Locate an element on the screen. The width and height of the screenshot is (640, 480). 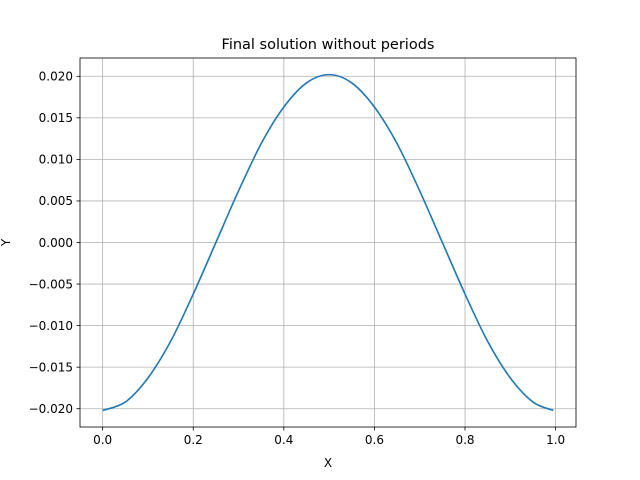
y-tick-label: 0.000 is located at coordinates (56, 243).